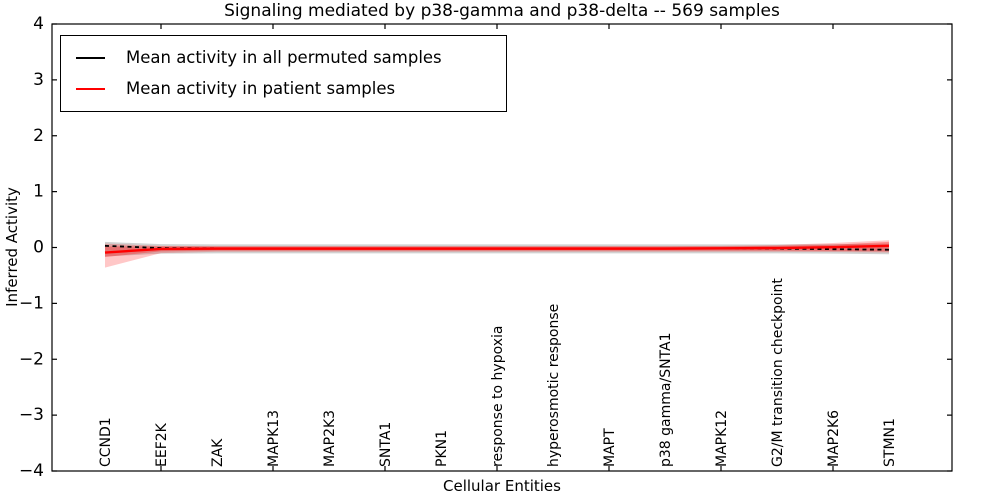  I want to click on x-tick-label: EEF2K, so click(162, 444).